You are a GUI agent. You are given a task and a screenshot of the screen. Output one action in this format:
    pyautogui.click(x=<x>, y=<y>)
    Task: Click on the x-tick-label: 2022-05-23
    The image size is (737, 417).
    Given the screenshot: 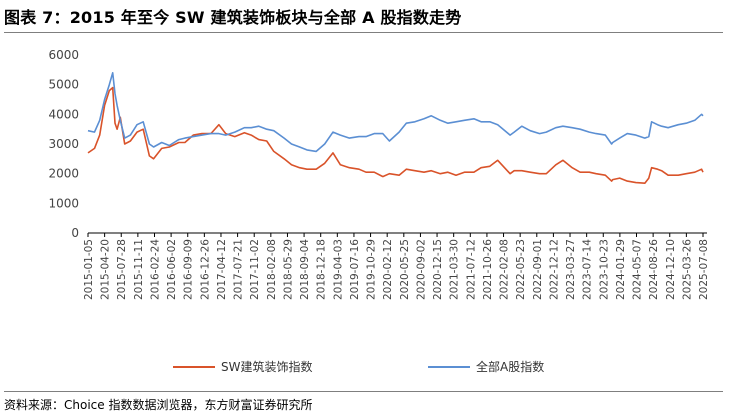 What is the action you would take?
    pyautogui.click(x=521, y=269)
    